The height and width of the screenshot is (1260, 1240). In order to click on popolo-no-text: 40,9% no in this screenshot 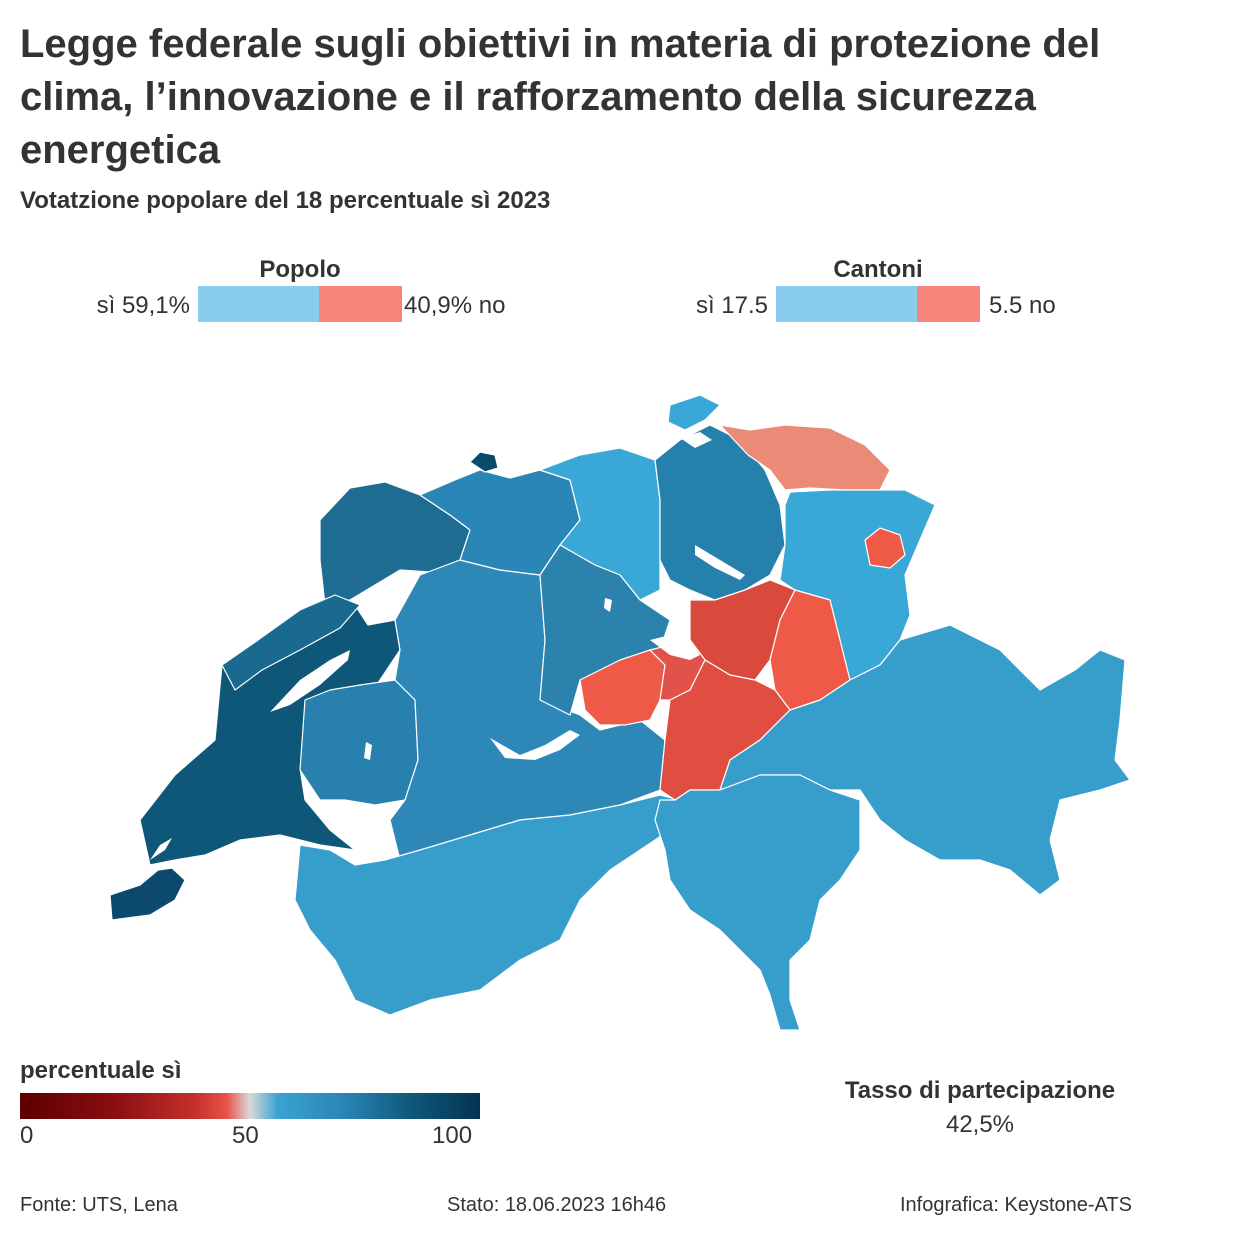, I will do `click(455, 305)`.